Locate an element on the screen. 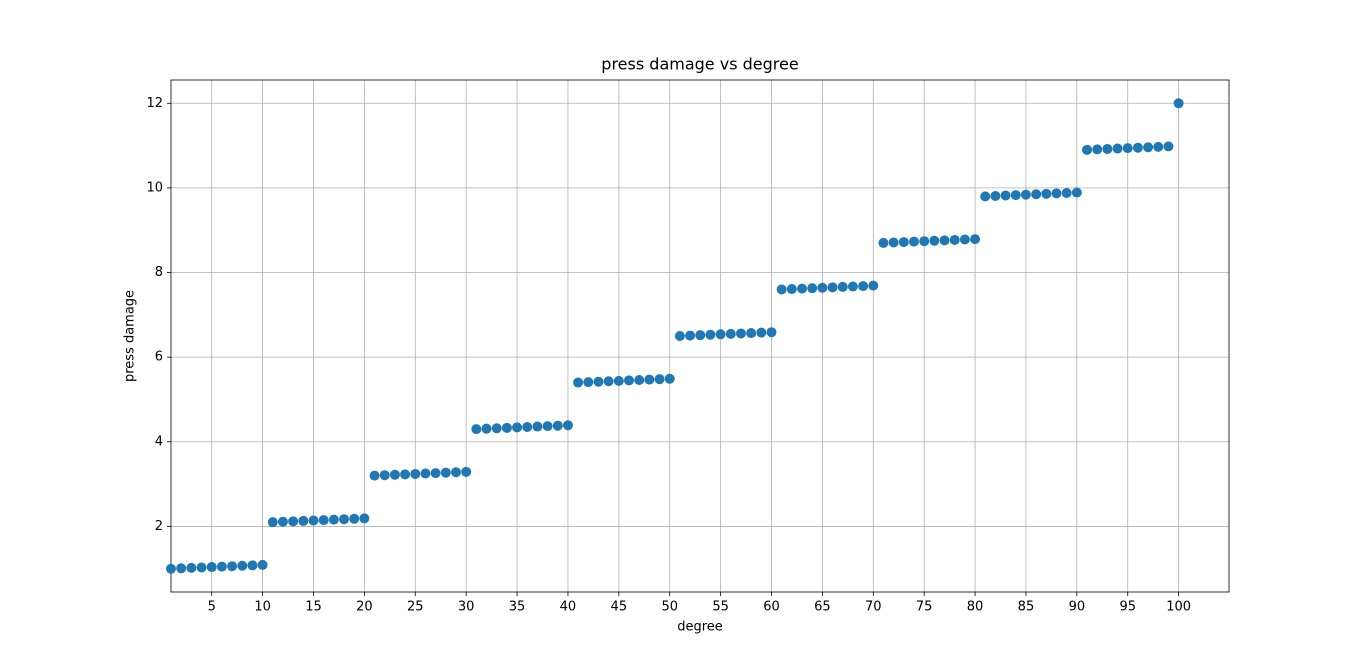 This screenshot has height=665, width=1366. x-tick-label: 40 is located at coordinates (568, 607).